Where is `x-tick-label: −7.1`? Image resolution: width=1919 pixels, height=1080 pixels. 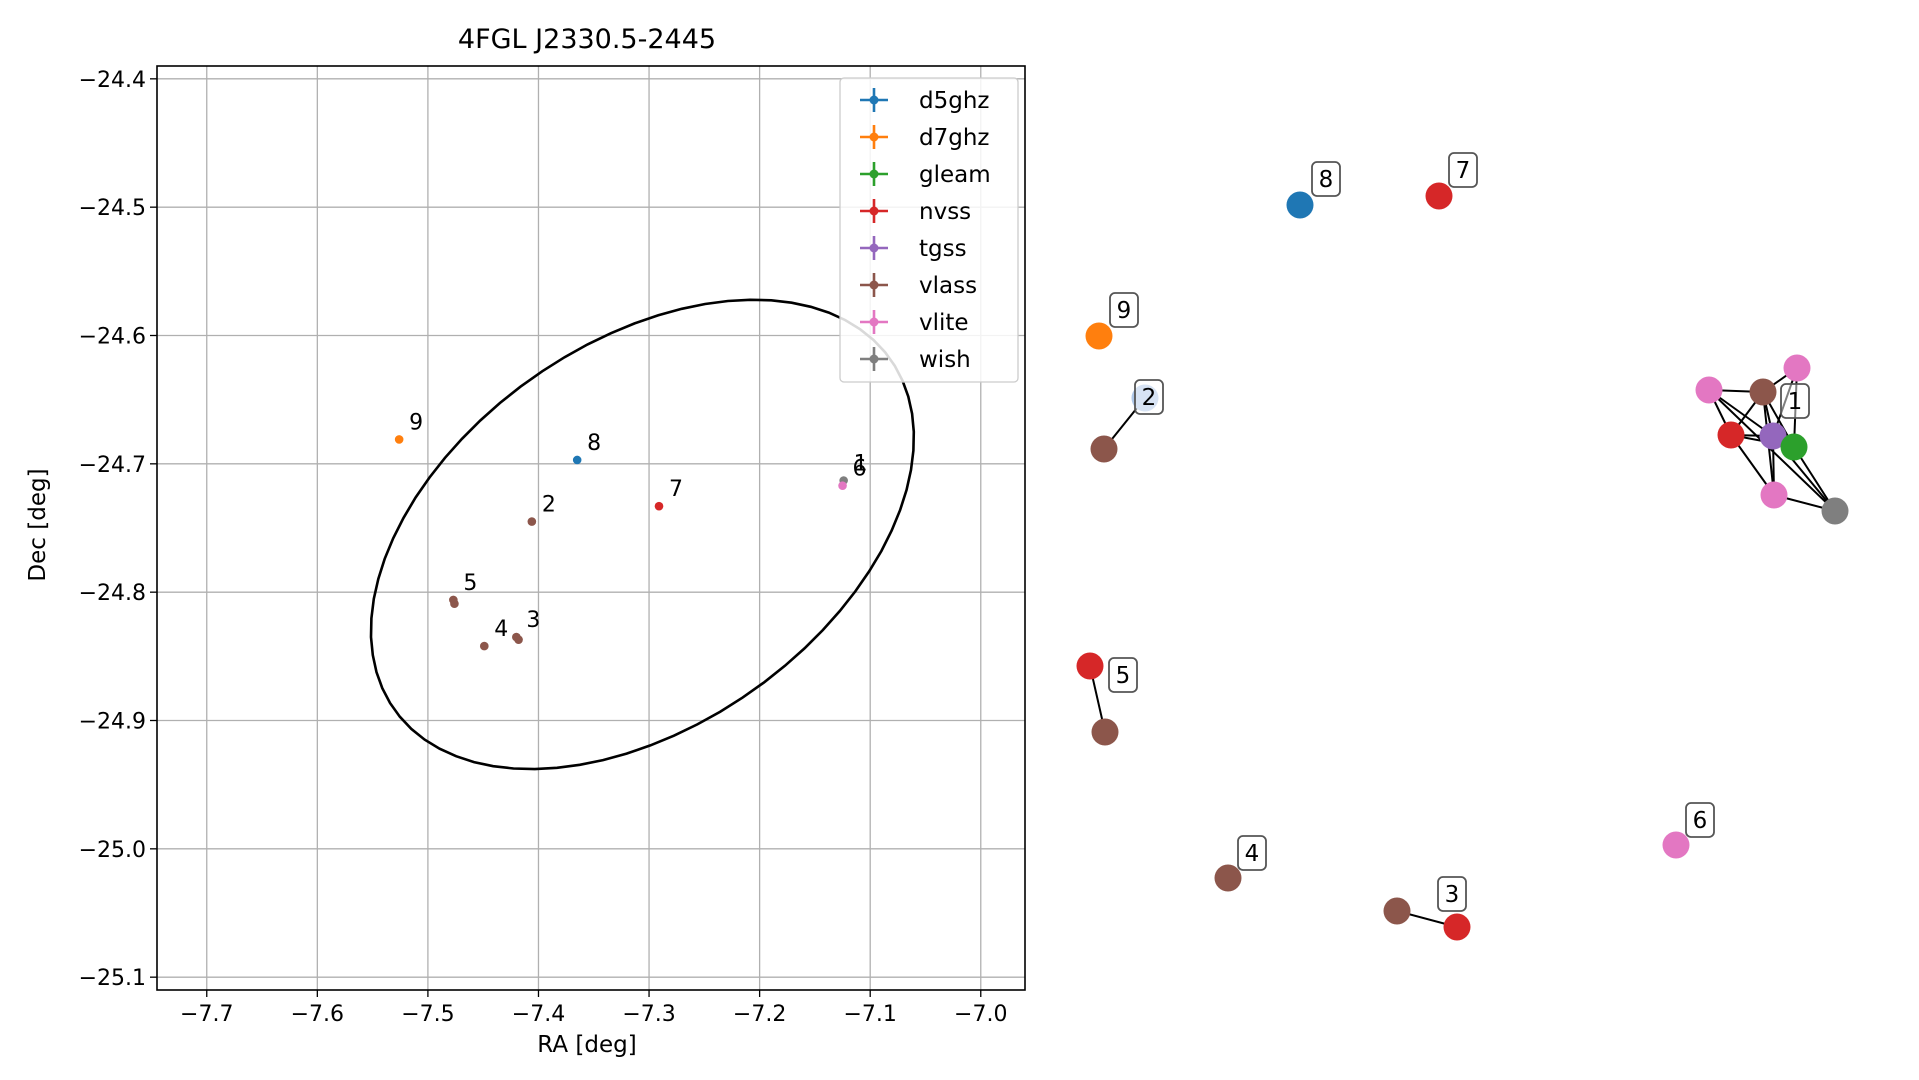 x-tick-label: −7.1 is located at coordinates (869, 1014).